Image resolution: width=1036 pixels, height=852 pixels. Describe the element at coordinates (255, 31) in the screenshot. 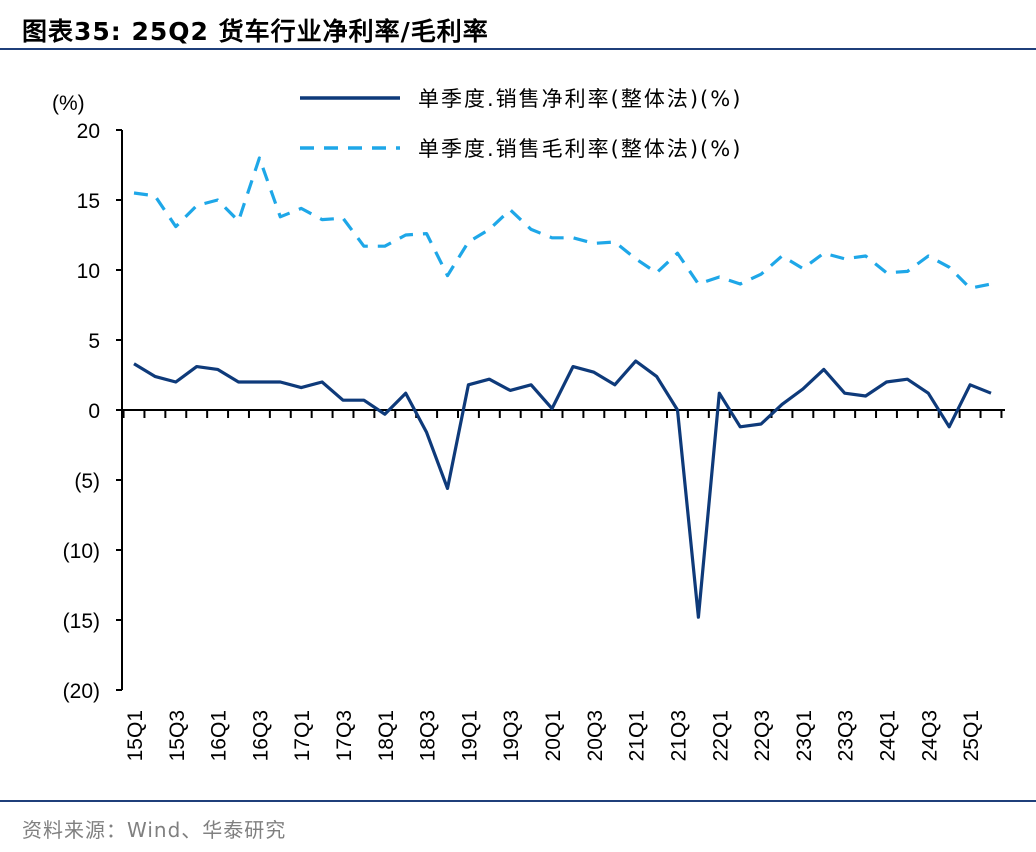

I see `chart-title: 图表35: 25Q2 货车行业净利率/毛利率` at that location.